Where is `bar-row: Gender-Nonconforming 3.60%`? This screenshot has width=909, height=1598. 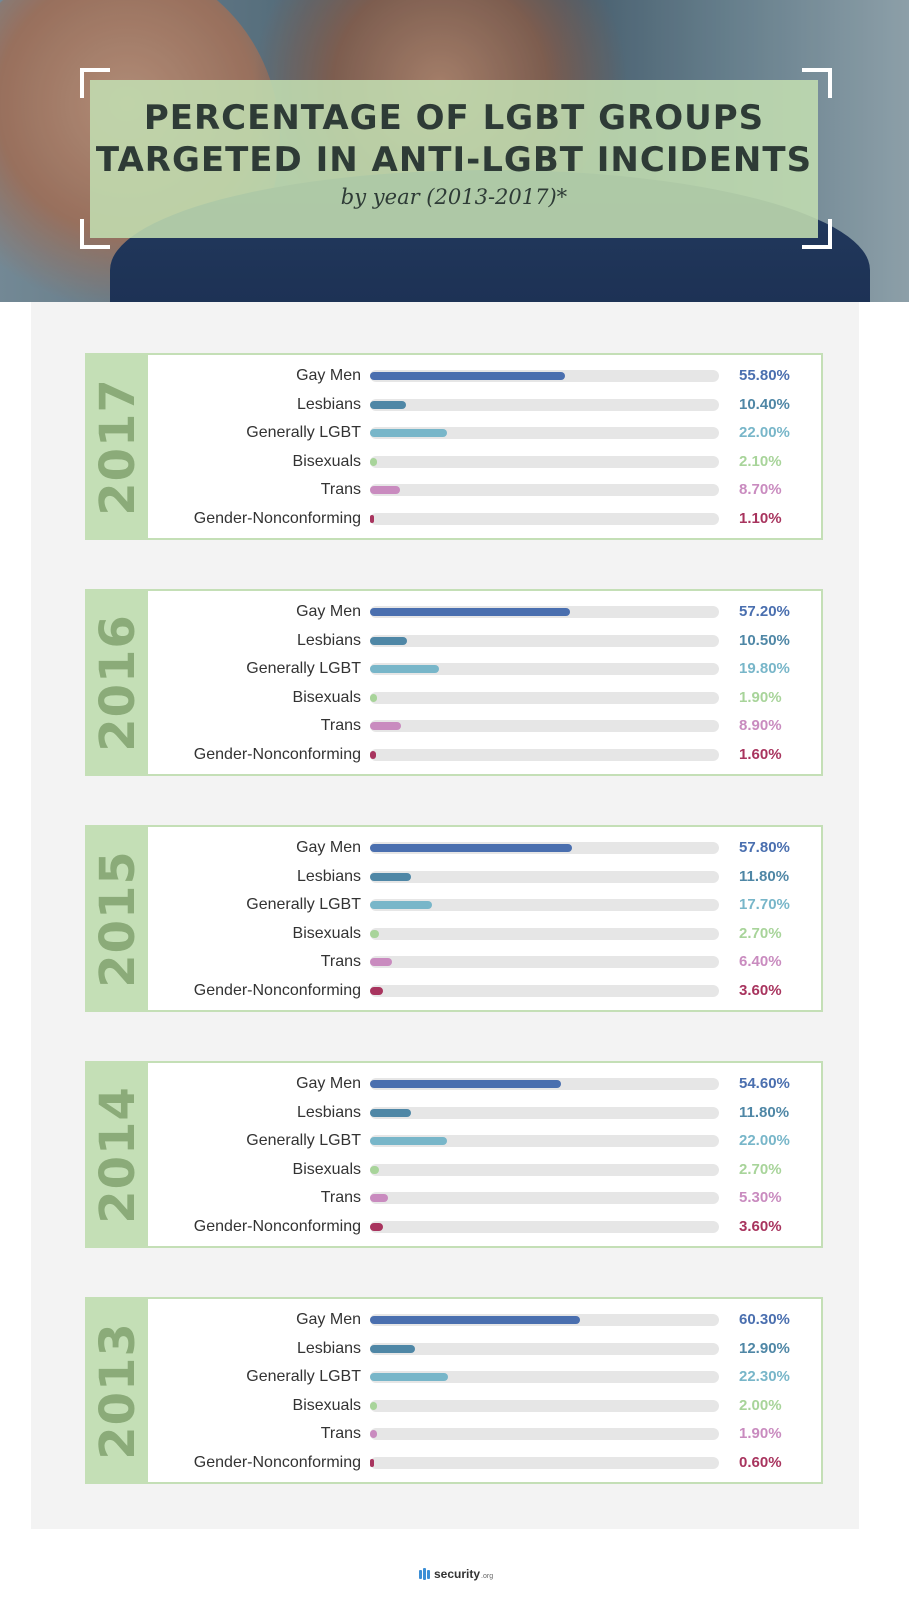
bar-row: Gender-Nonconforming 3.60% is located at coordinates (454, 1227).